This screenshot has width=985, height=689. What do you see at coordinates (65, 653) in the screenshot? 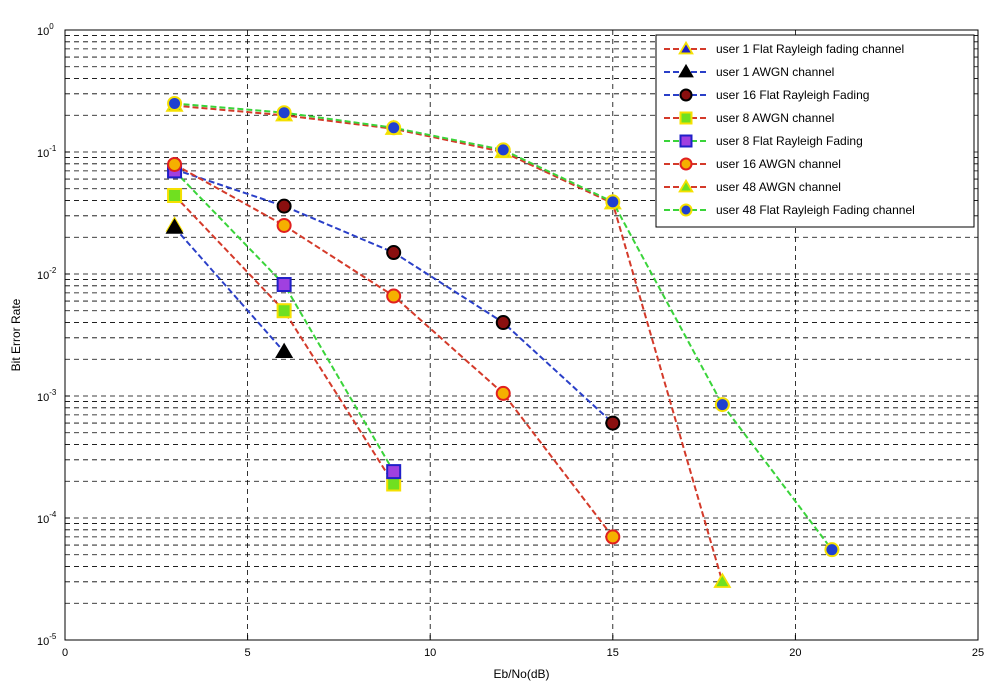
I see `x-tick-label: 0` at bounding box center [65, 653].